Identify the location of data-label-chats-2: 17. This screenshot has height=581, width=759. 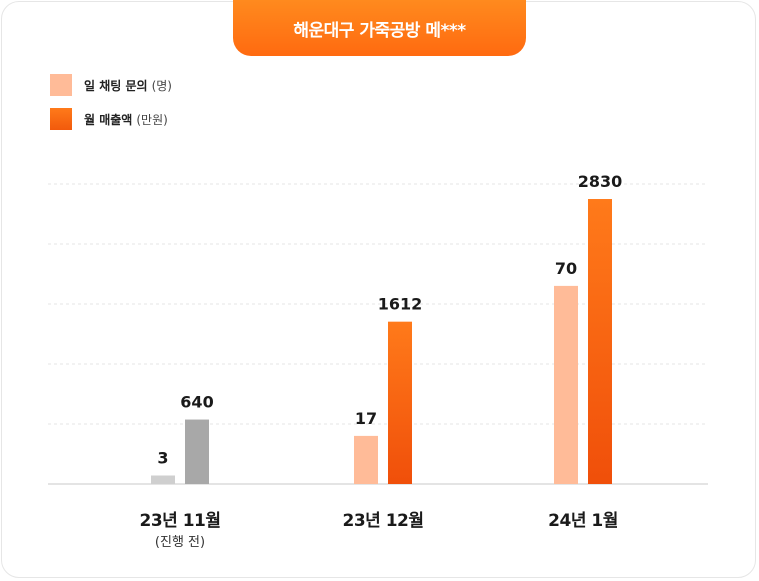
(366, 418).